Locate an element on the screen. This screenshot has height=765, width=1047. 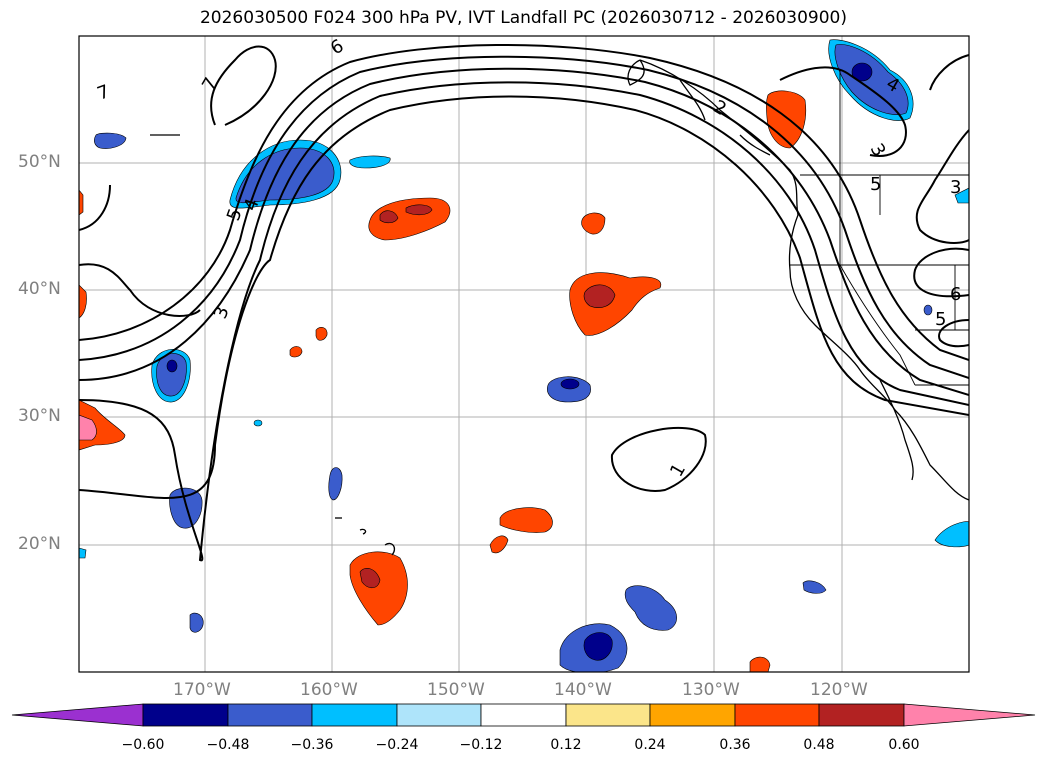
colorbar-tick: 0.60 is located at coordinates (904, 745).